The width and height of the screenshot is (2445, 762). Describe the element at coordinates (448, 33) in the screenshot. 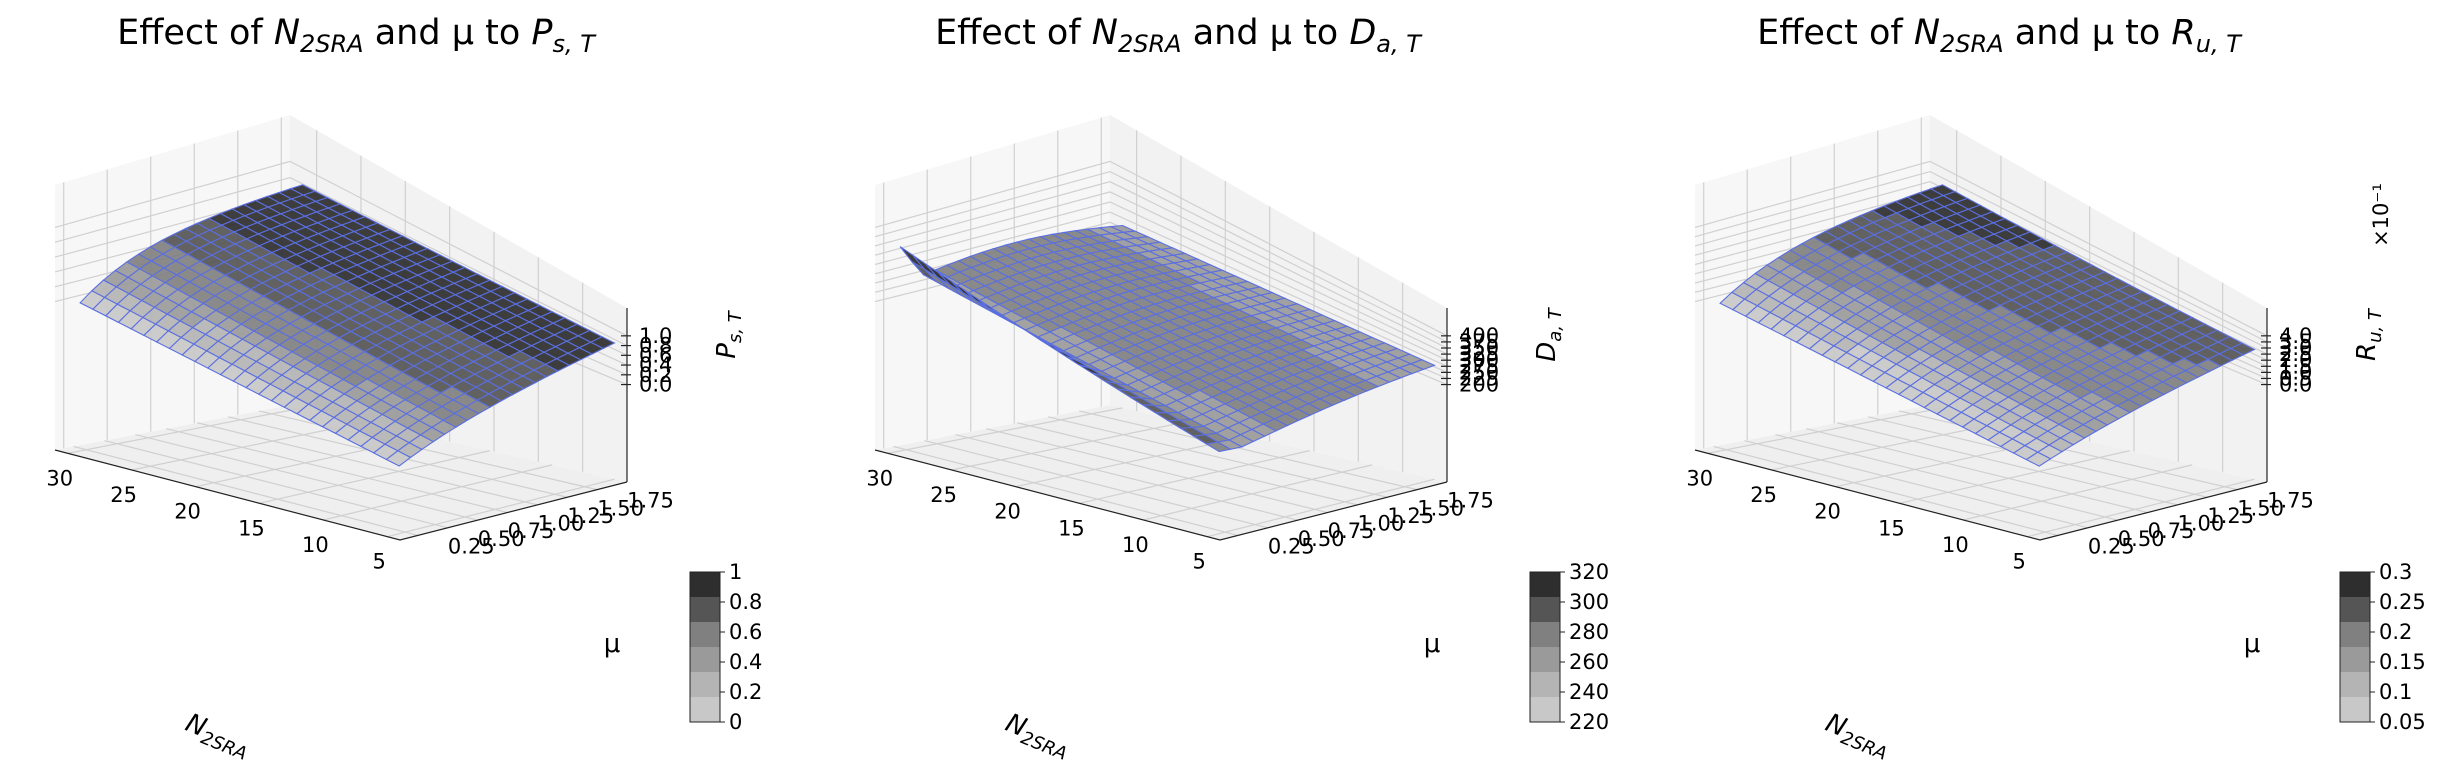

I see `title-mid: and μ to` at that location.